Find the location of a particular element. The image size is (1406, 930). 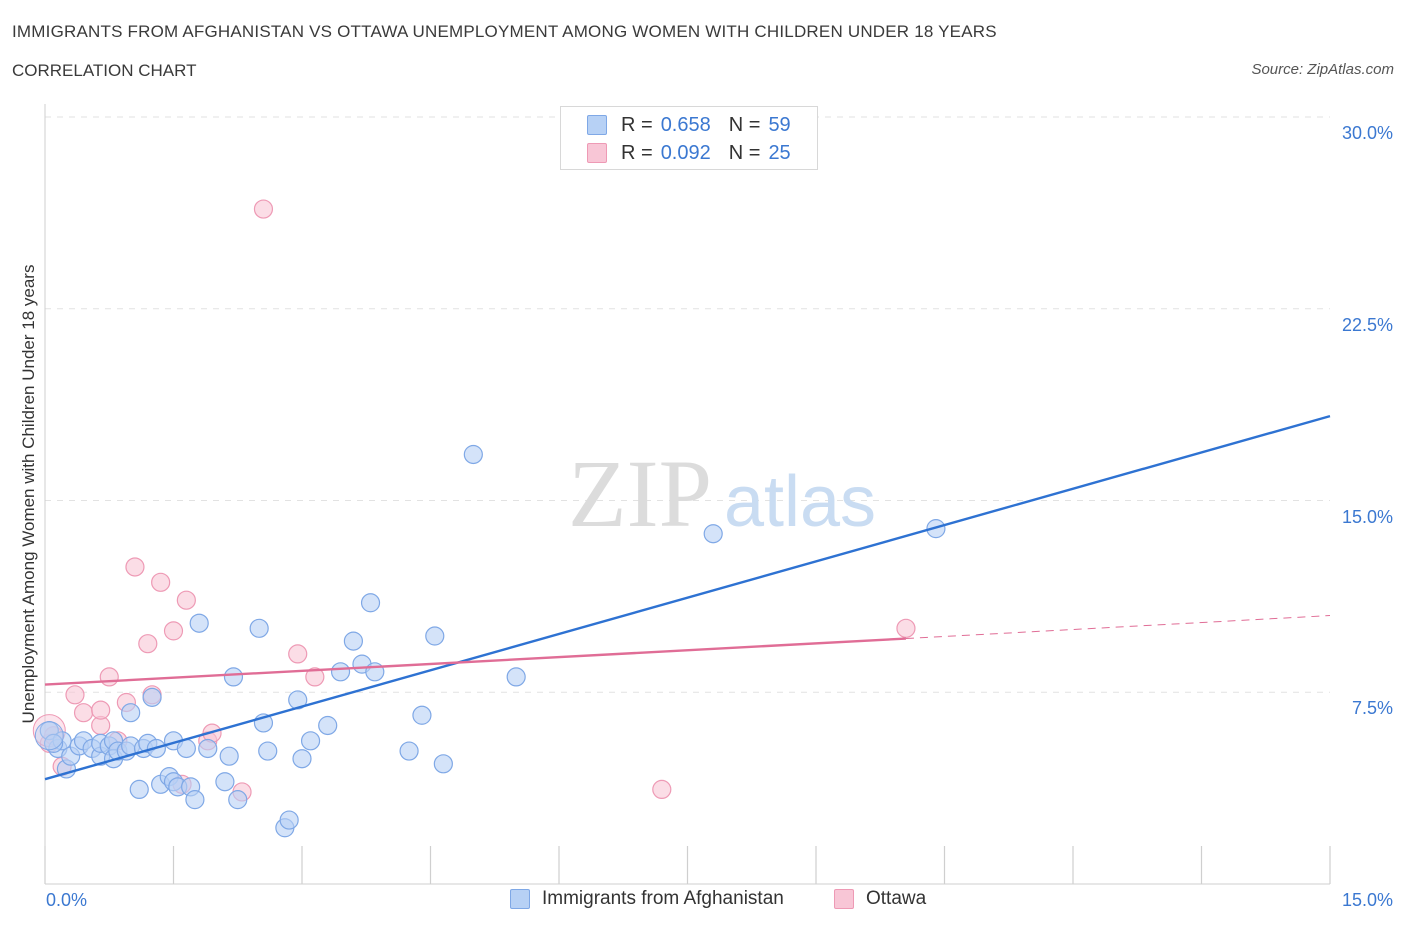

n-value: 59 is located at coordinates (779, 124).